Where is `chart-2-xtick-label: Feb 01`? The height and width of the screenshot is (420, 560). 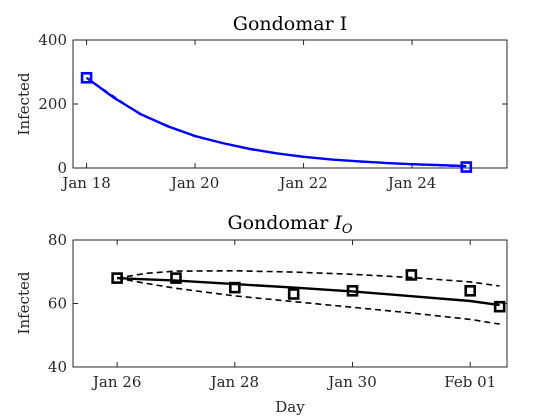 chart-2-xtick-label: Feb 01 is located at coordinates (470, 382).